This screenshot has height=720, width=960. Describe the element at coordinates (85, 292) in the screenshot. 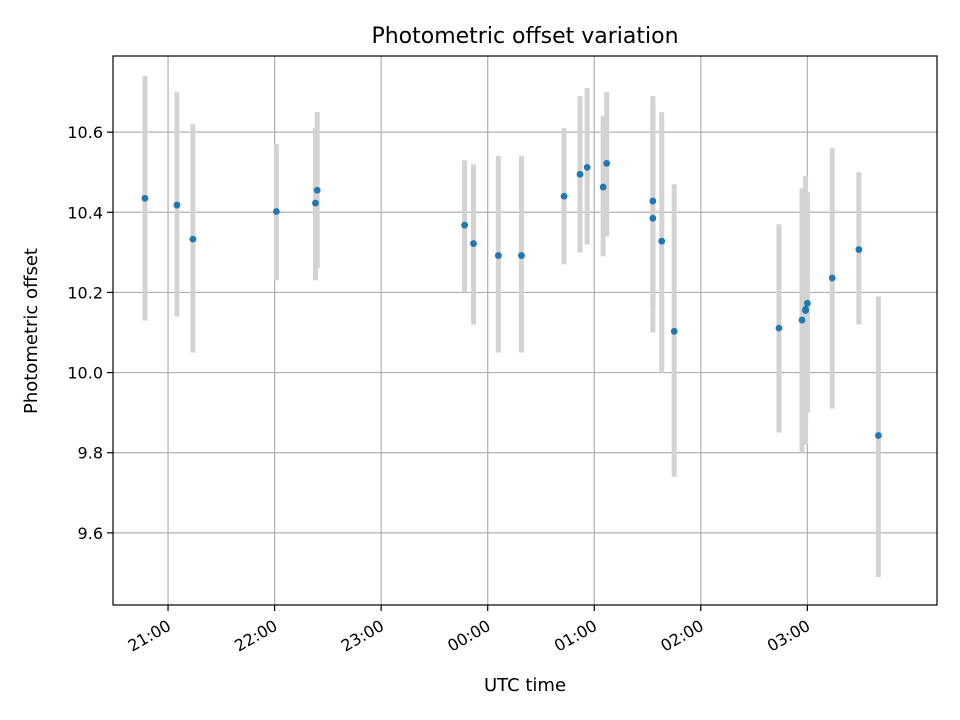

I see `y-tick-label: 10.2` at that location.